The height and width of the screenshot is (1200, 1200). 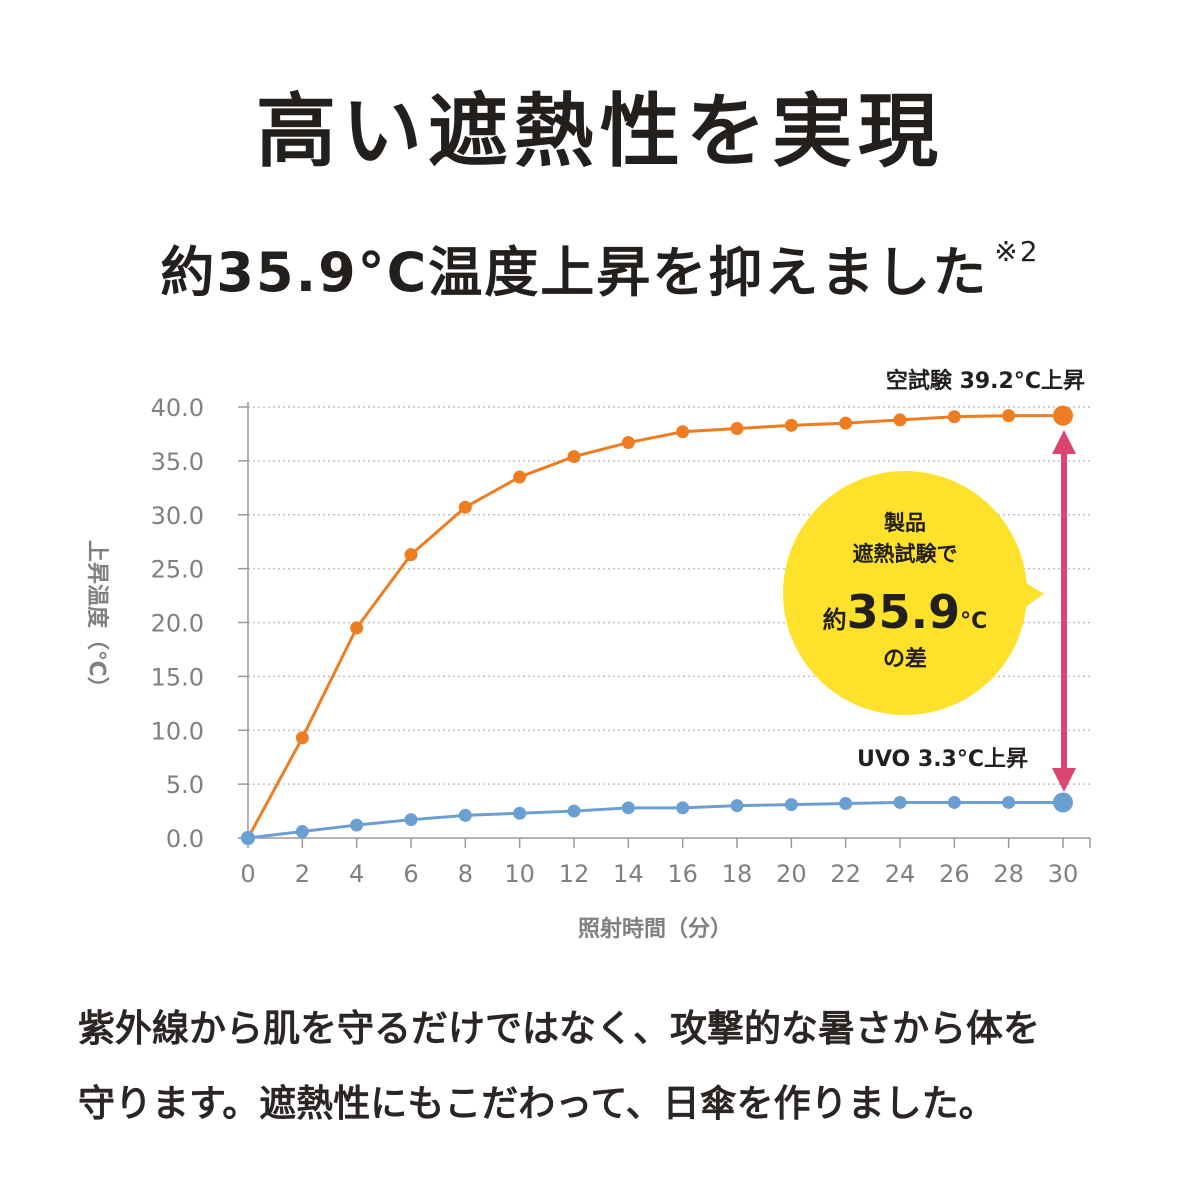 I want to click on y-tick-label: 20.0, so click(x=177, y=624).